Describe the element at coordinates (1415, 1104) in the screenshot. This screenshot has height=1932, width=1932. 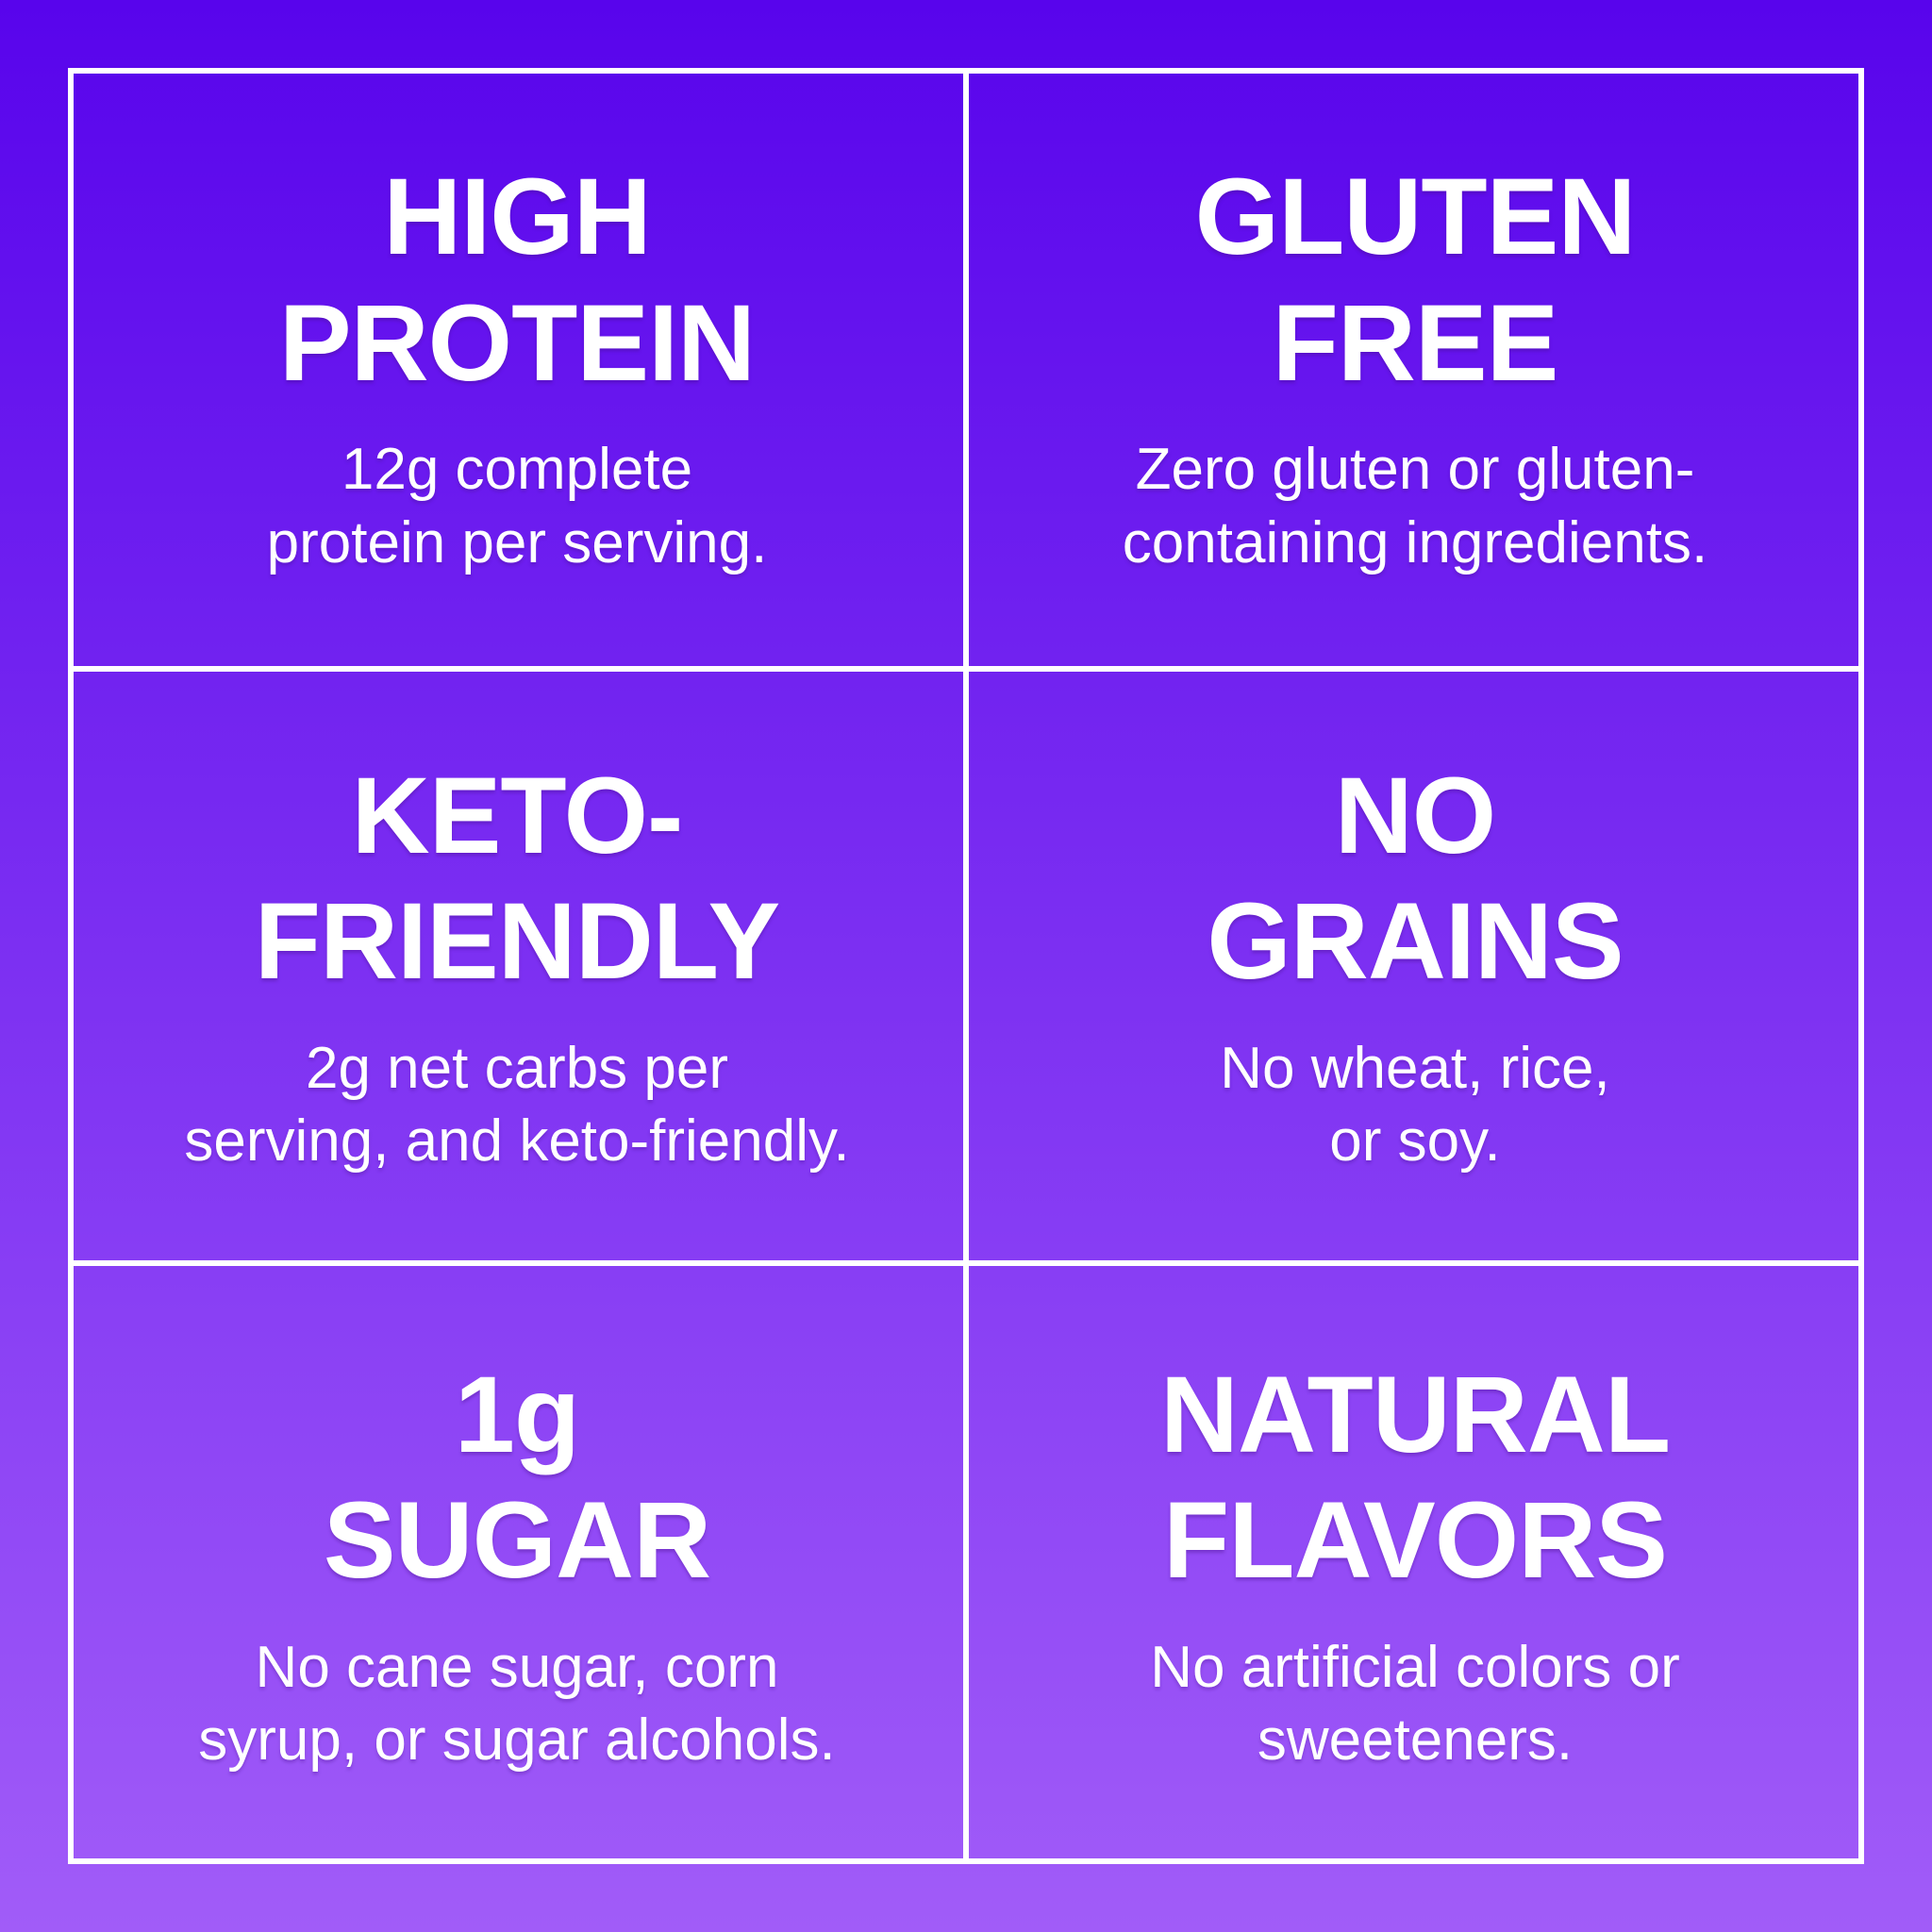
I see `benefit-subtitle: No wheat, rice, or soy.` at that location.